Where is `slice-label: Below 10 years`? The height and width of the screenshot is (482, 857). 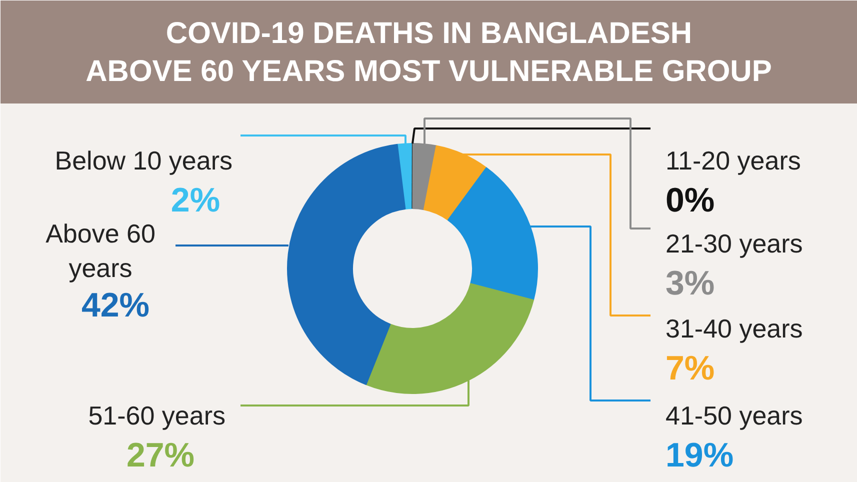 slice-label: Below 10 years is located at coordinates (143, 161).